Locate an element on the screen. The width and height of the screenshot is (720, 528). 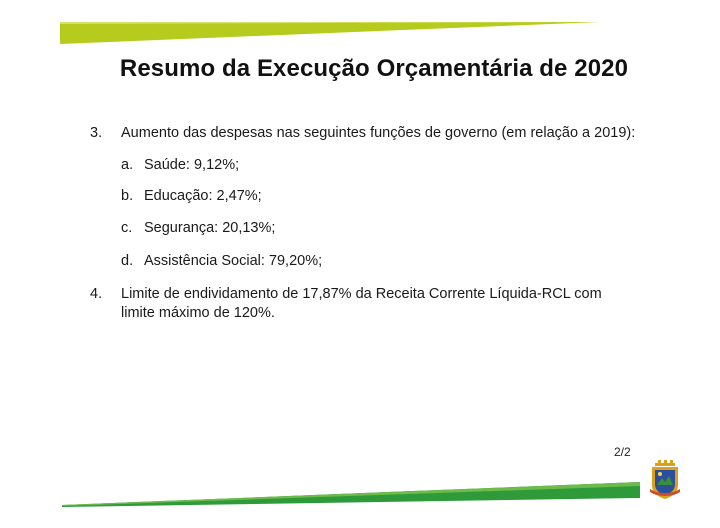
sub-item-text: Segurança: 20,13%; is located at coordinates (210, 228).